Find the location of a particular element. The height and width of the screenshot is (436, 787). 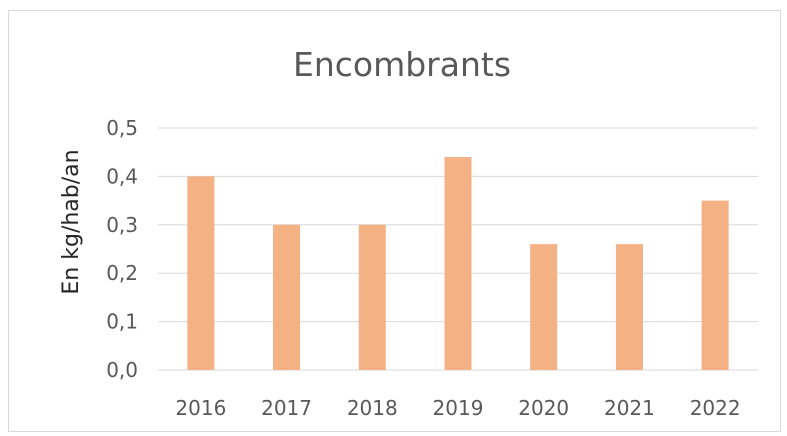

chart-title: Encombrants is located at coordinates (402, 64).